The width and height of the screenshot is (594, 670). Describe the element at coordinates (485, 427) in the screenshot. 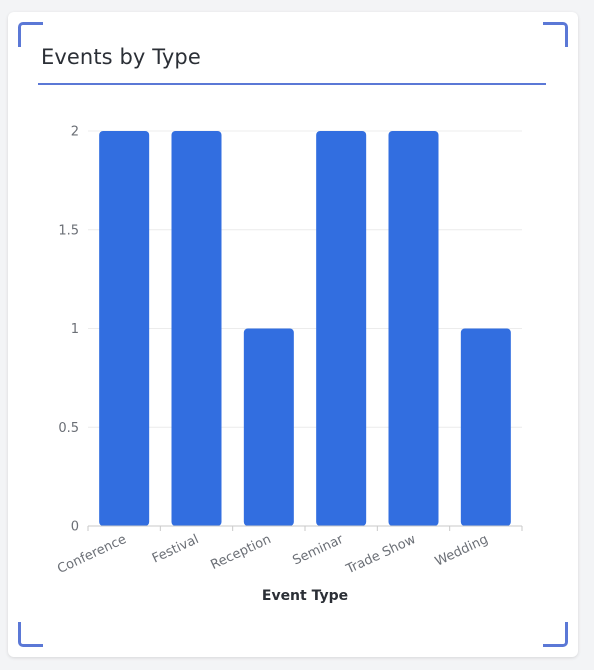

I see `bar-wedding` at that location.